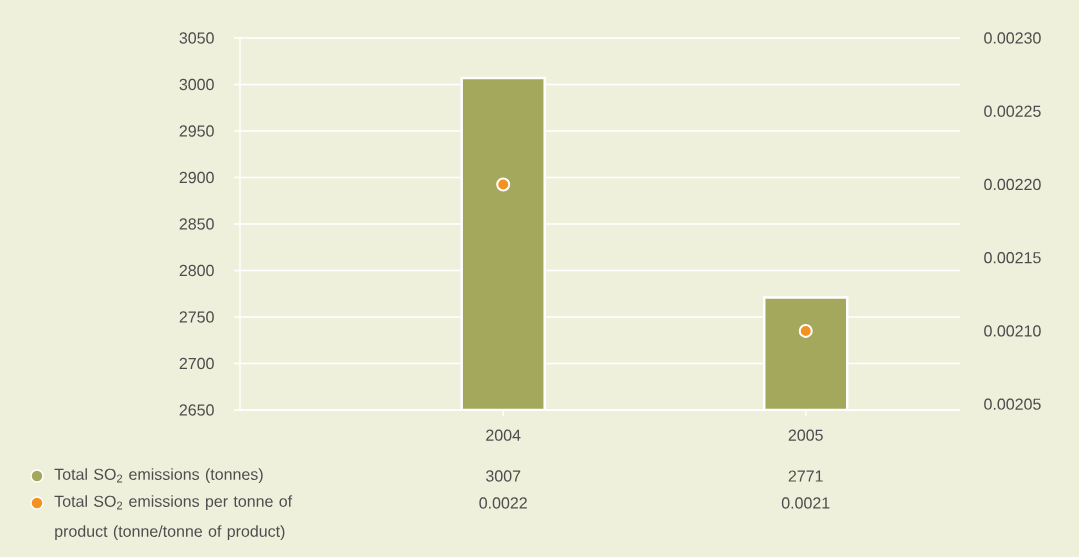 This screenshot has height=557, width=1079. Describe the element at coordinates (503, 476) in the screenshot. I see `data-label: 3007` at that location.